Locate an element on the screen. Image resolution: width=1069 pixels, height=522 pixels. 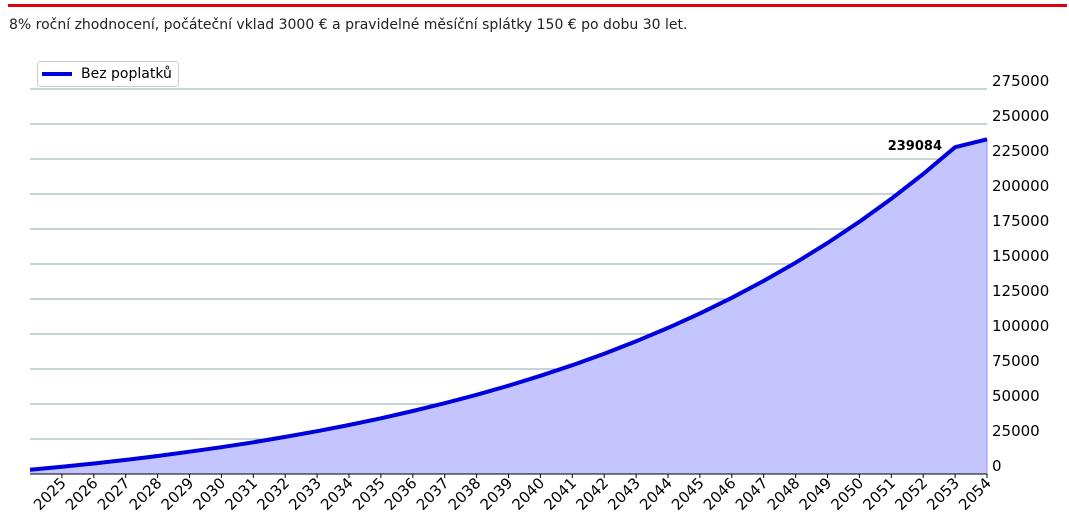
x-tick-label: 2030 is located at coordinates (209, 494).